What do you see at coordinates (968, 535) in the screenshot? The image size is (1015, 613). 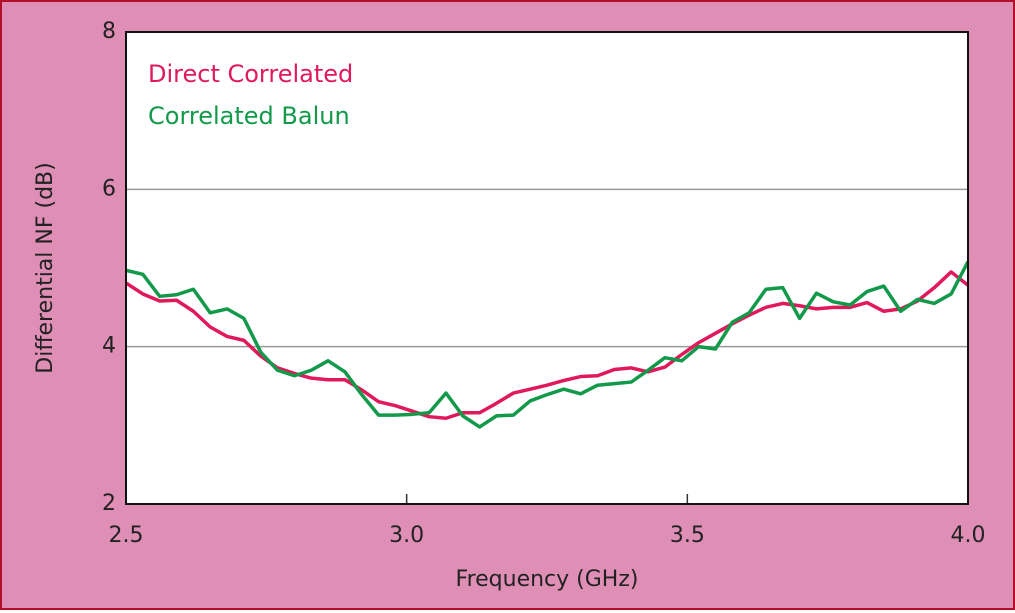 I see `x-tick-label: 4.0` at bounding box center [968, 535].